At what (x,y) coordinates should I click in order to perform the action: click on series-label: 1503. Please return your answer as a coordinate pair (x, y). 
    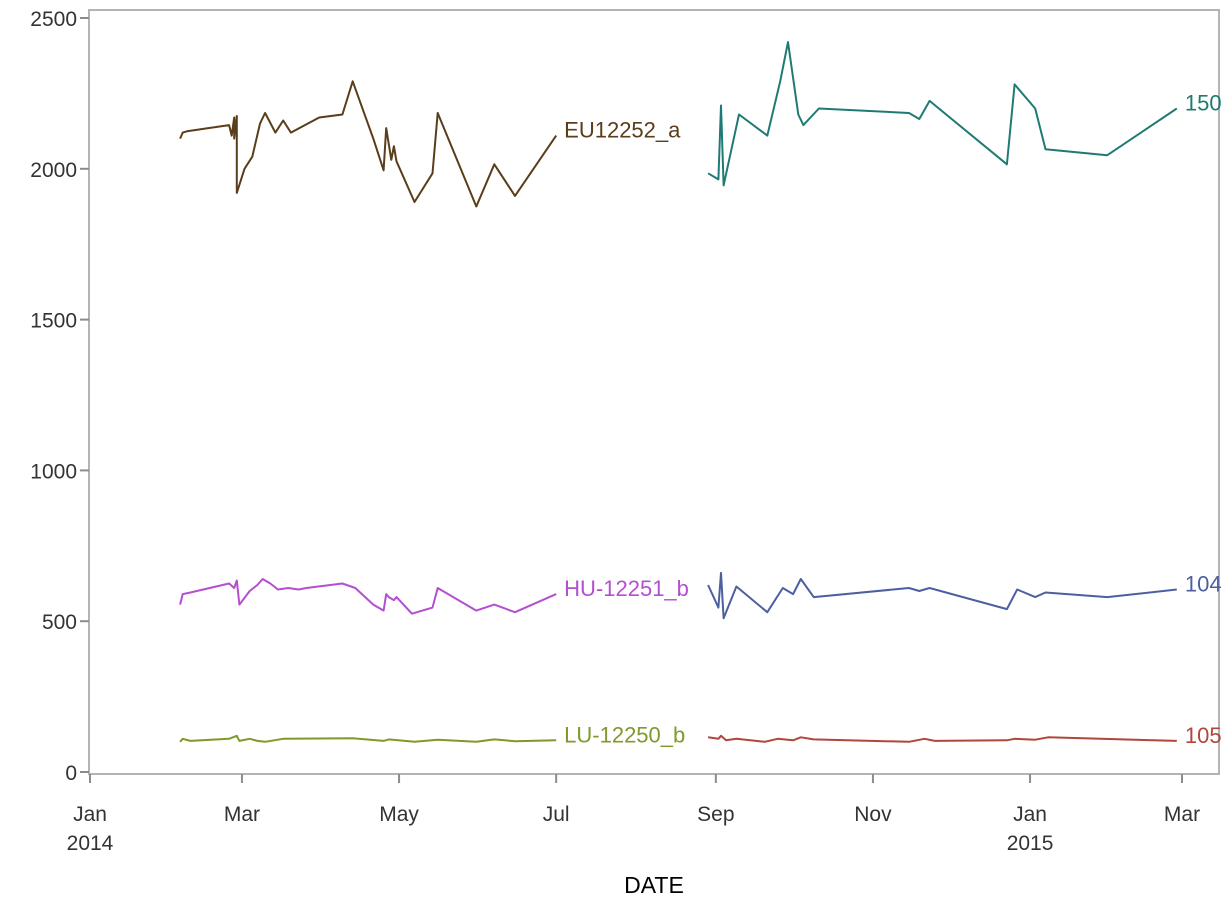
    Looking at the image, I should click on (1203, 102).